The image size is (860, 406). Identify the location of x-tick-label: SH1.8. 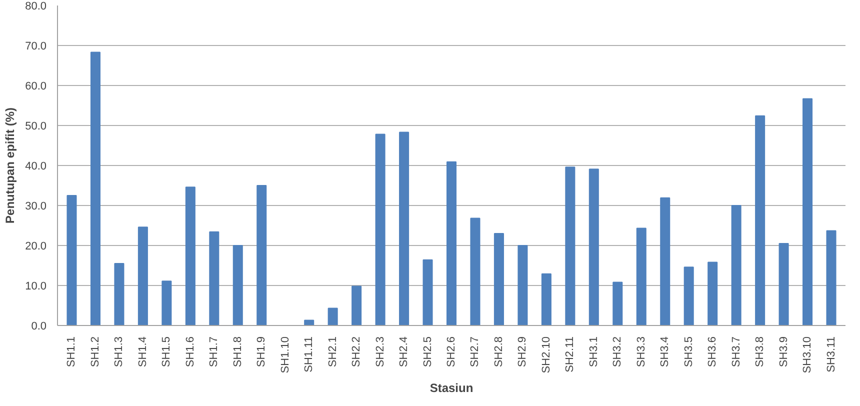
(238, 352).